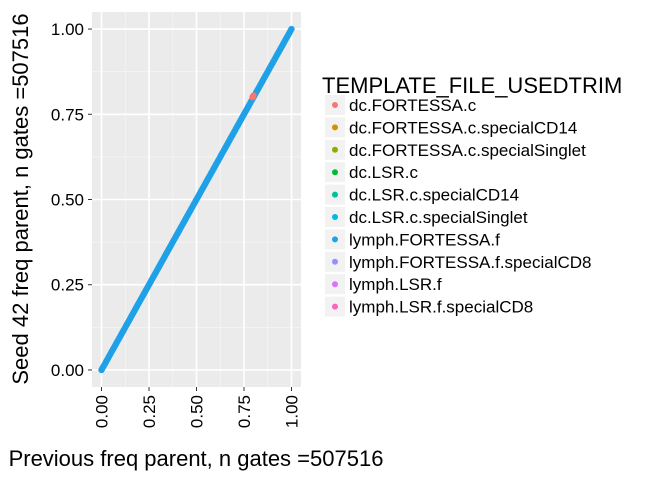 This screenshot has width=672, height=480. What do you see at coordinates (20, 198) in the screenshot?
I see `y-axis-label: Seed 42 freq parent, n gates =507516` at bounding box center [20, 198].